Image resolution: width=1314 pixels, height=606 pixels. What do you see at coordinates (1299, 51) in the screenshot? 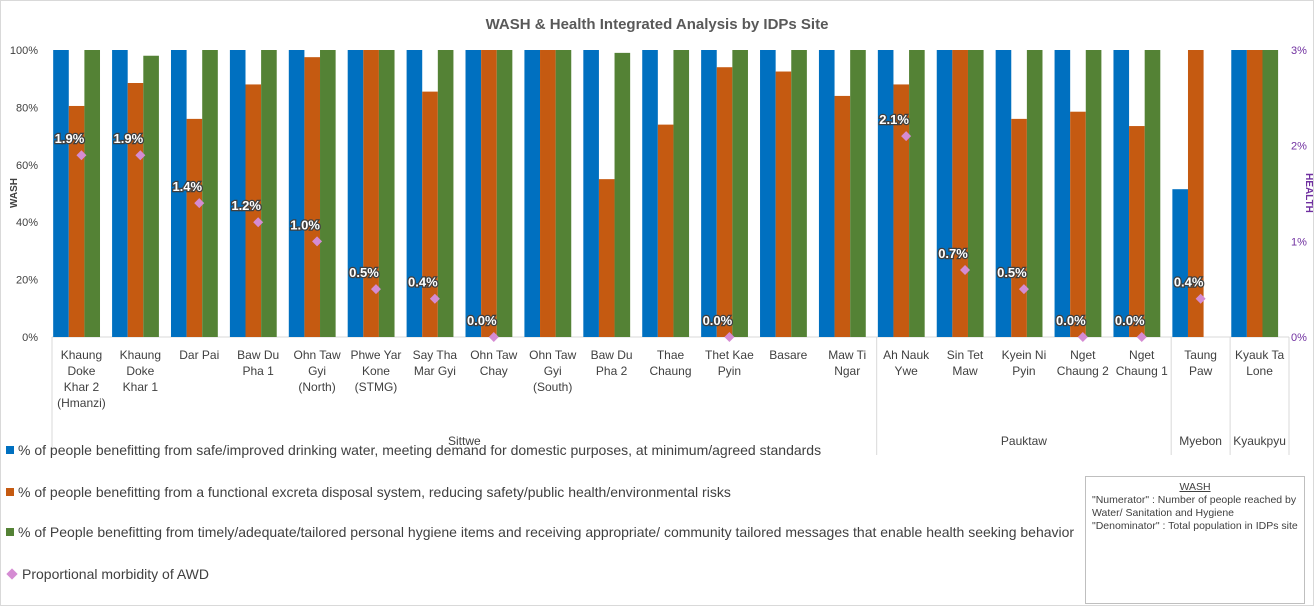
I see `y2-tick-label: 3%` at bounding box center [1299, 51].